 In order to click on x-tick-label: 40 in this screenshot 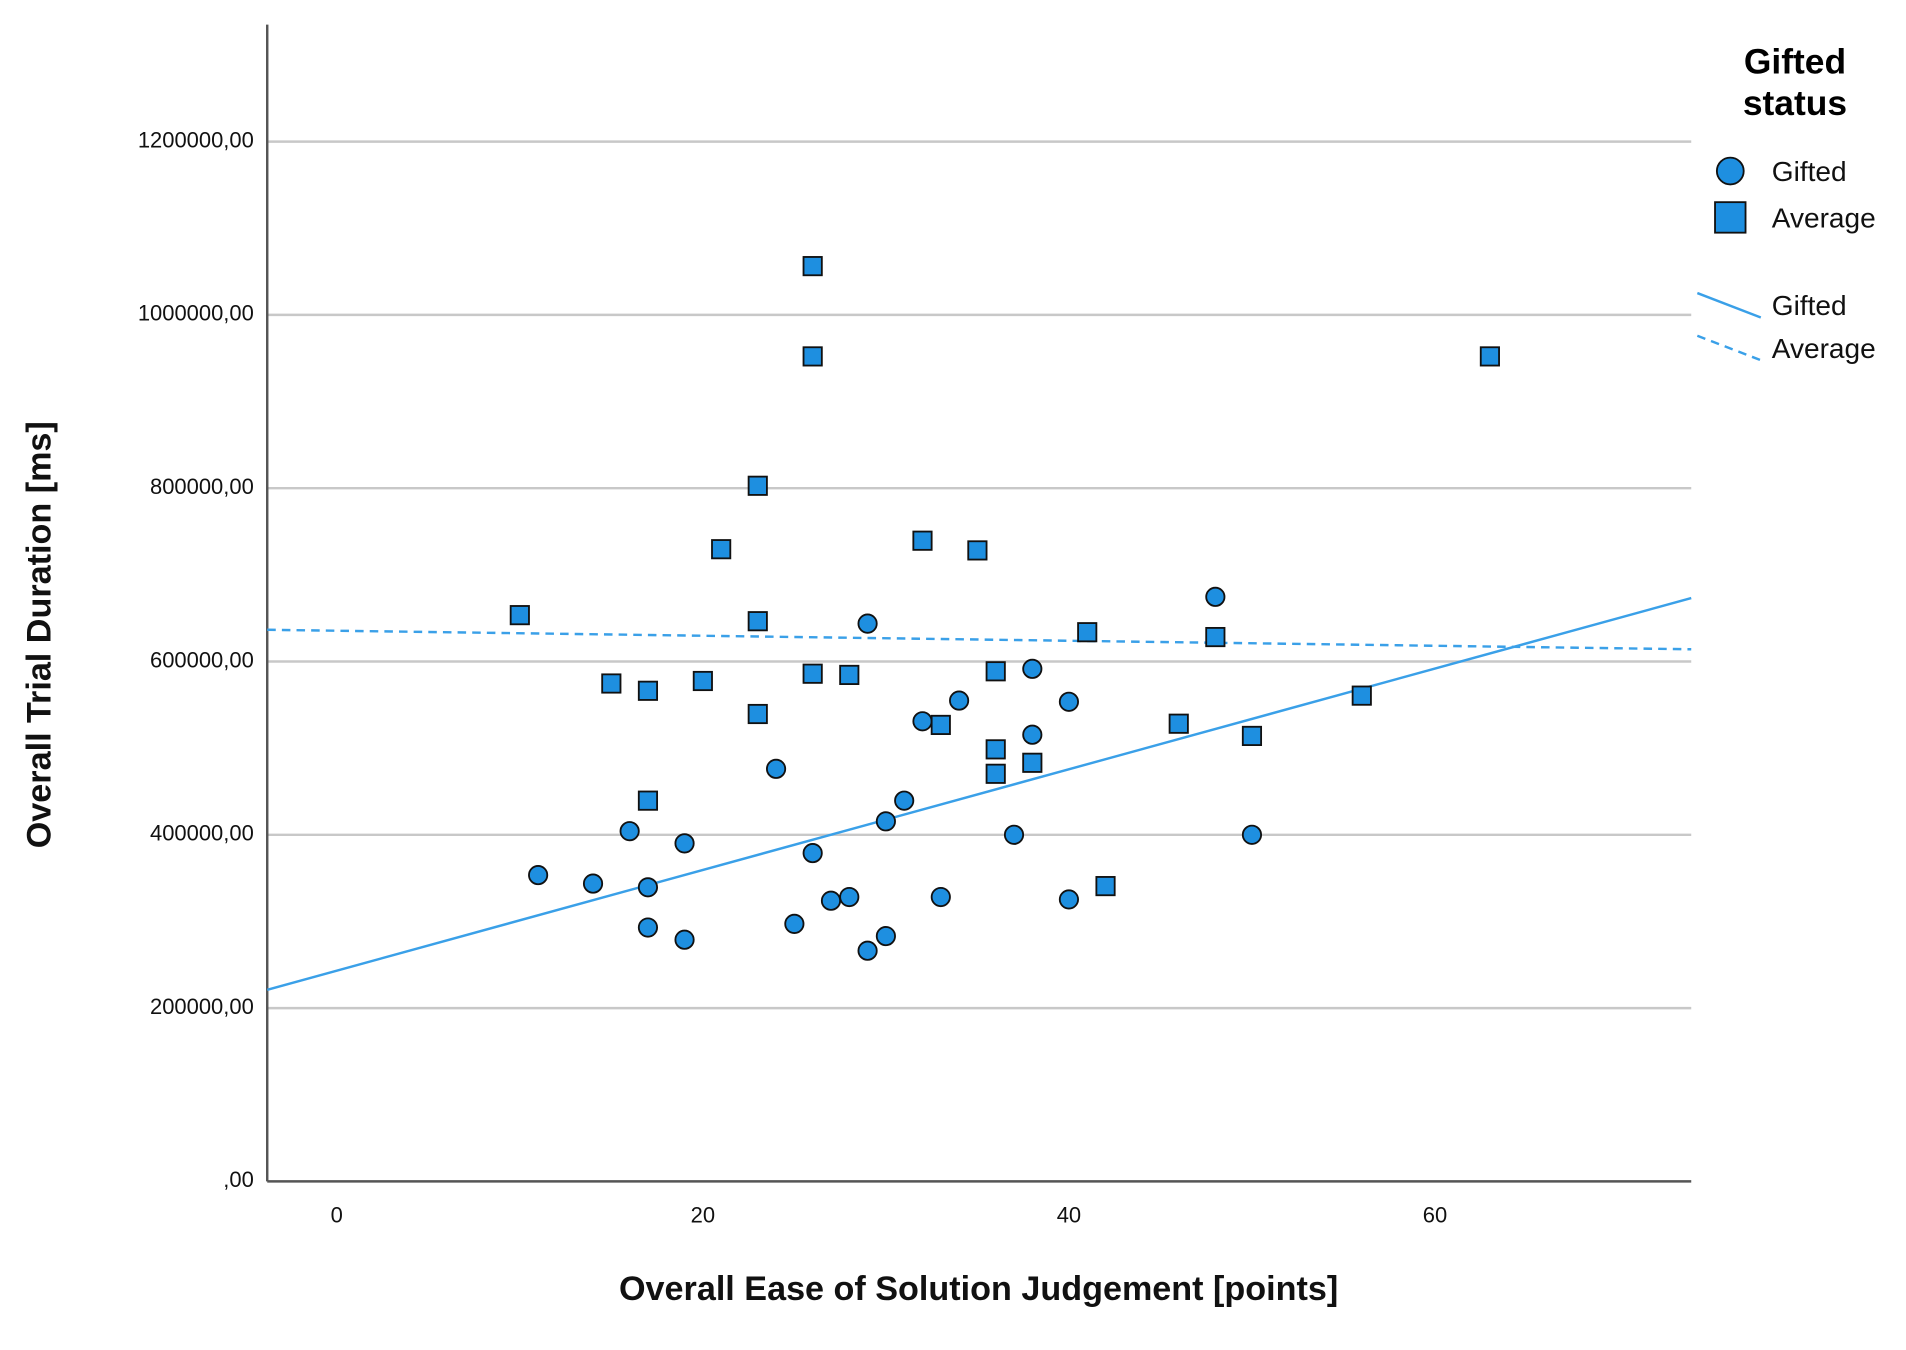, I will do `click(1069, 1215)`.